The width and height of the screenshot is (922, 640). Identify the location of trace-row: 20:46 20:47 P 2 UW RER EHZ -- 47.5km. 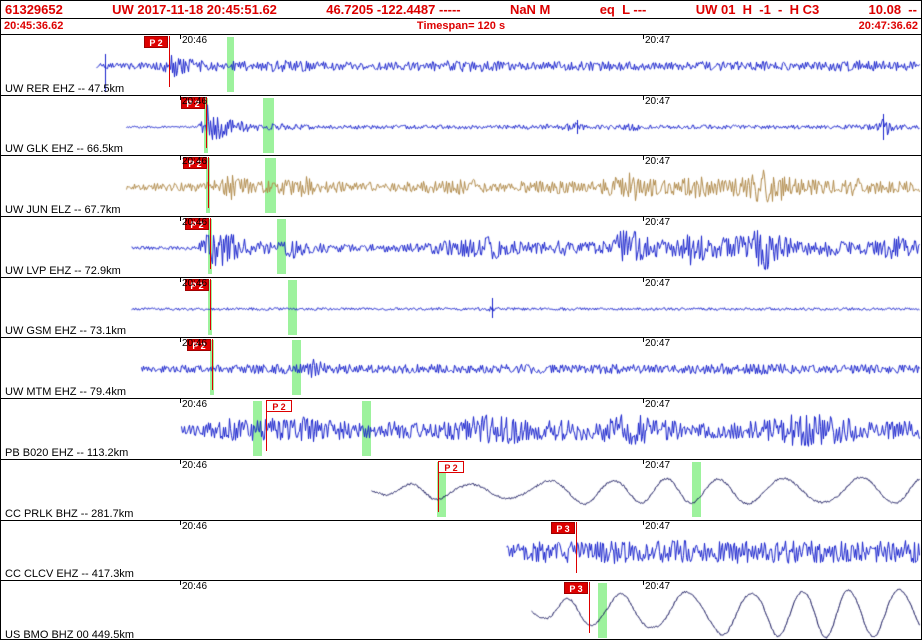
(461, 64).